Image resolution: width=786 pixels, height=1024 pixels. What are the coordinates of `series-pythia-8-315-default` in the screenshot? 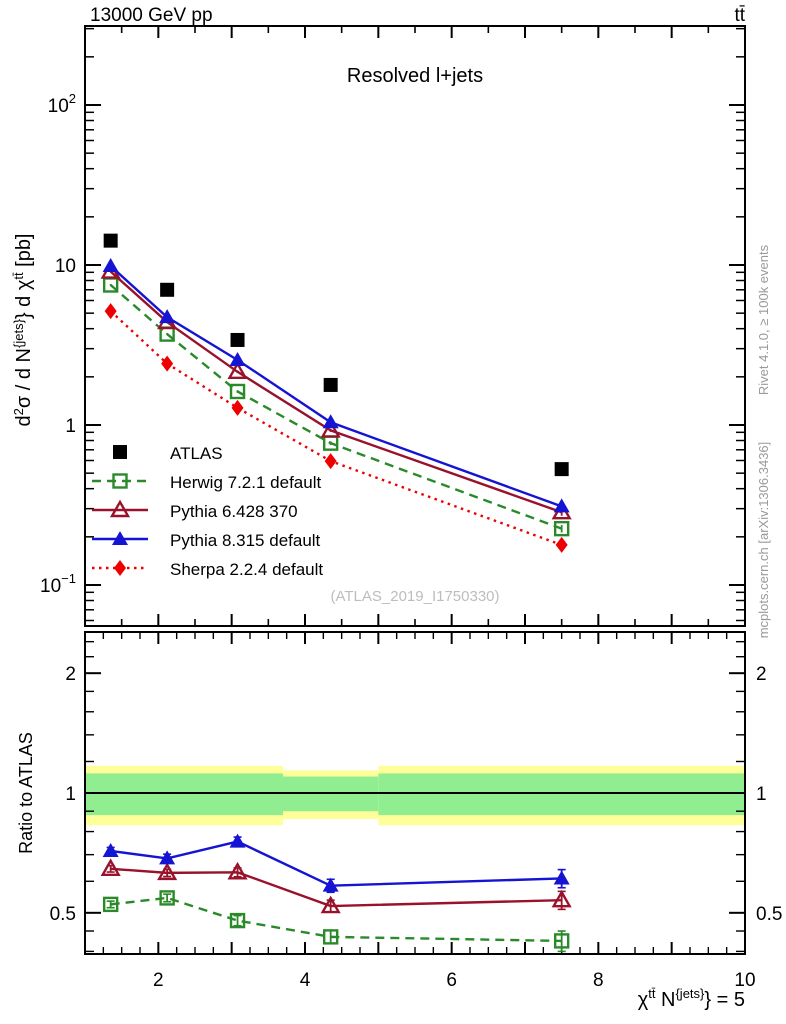 It's located at (336, 385).